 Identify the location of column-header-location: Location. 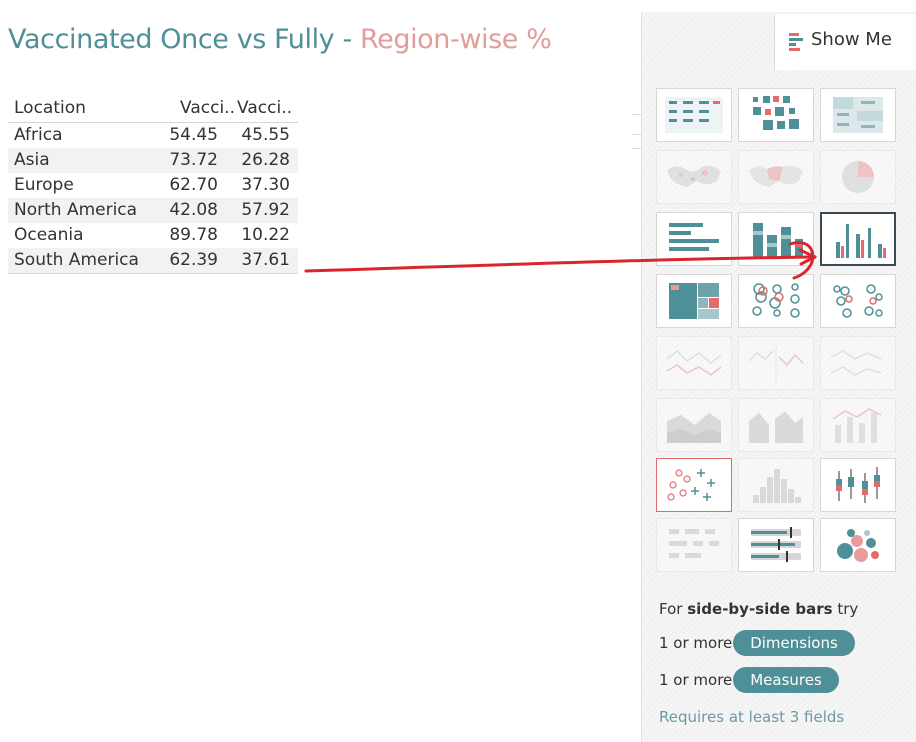
(50, 108).